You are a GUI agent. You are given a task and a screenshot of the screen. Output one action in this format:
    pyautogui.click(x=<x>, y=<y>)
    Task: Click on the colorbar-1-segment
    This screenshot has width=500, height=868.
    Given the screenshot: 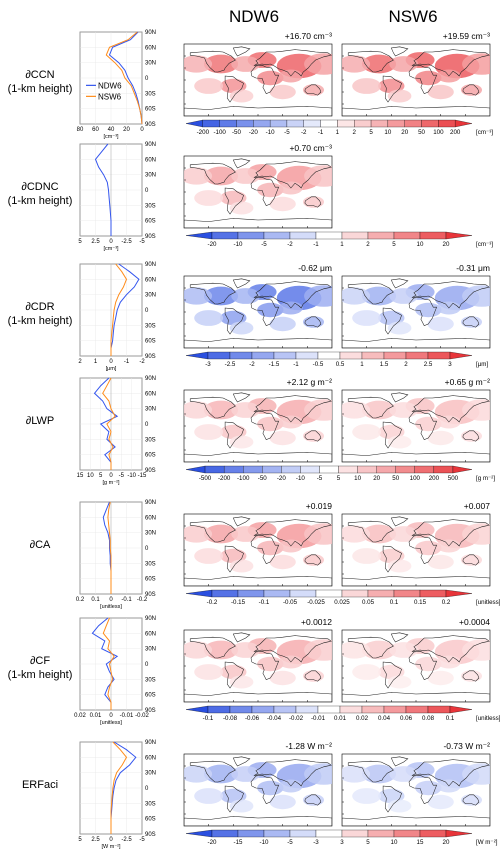 What is the action you would take?
    pyautogui.click(x=381, y=235)
    